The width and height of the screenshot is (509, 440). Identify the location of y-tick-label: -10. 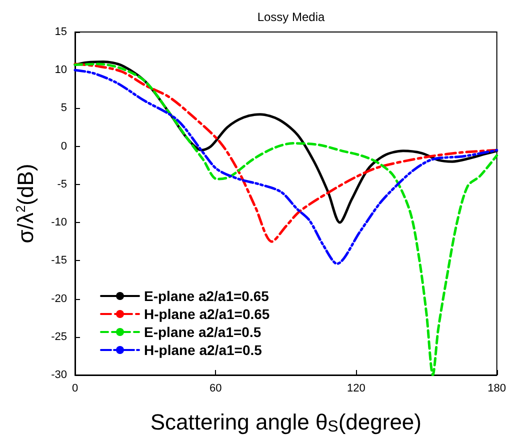
(59, 222).